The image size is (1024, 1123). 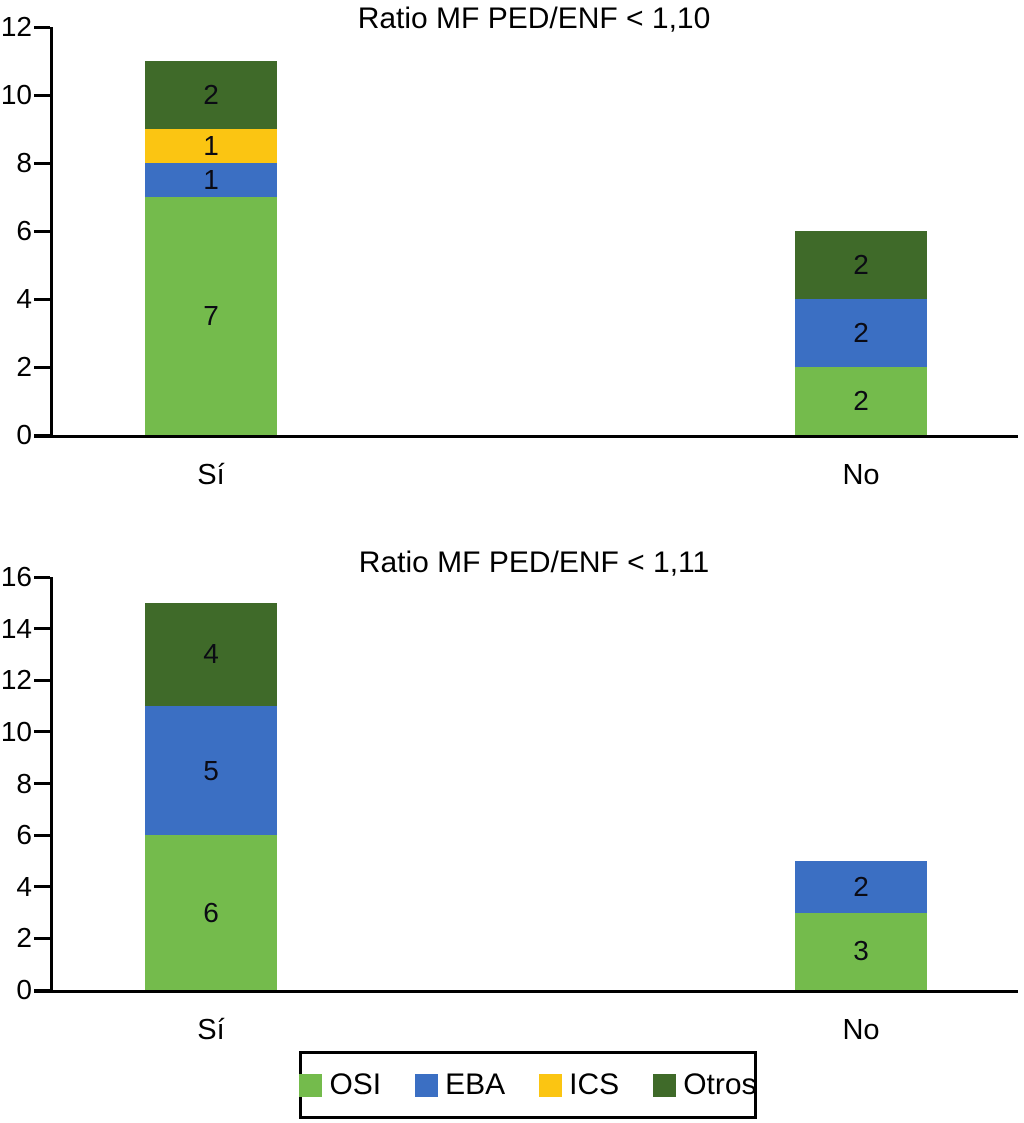 What do you see at coordinates (594, 1084) in the screenshot?
I see `legend-label: ICS` at bounding box center [594, 1084].